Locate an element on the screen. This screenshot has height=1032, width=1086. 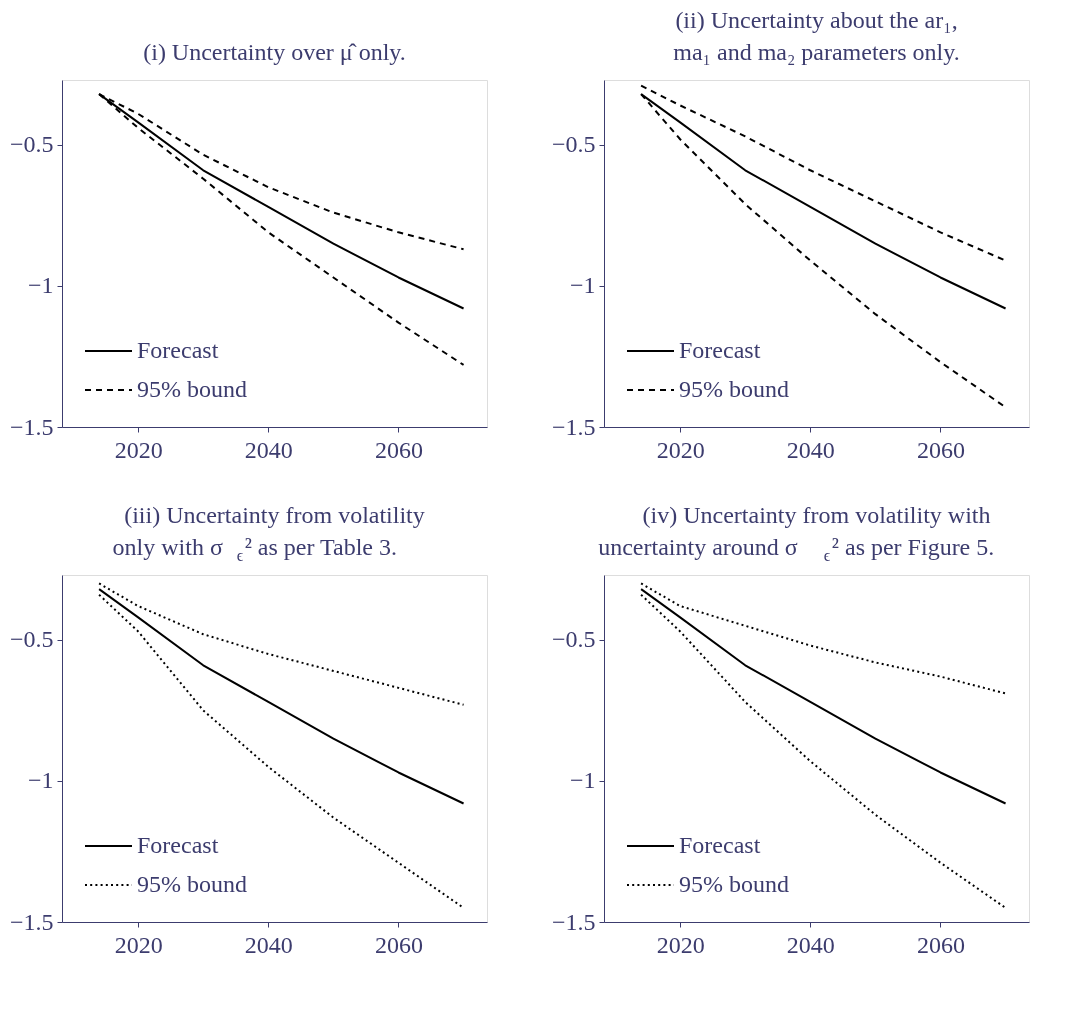
chart-title: (ii) Uncertainty about the ar₁, ma₁ and ma₂ parameters only. is located at coordinates (816, 36).